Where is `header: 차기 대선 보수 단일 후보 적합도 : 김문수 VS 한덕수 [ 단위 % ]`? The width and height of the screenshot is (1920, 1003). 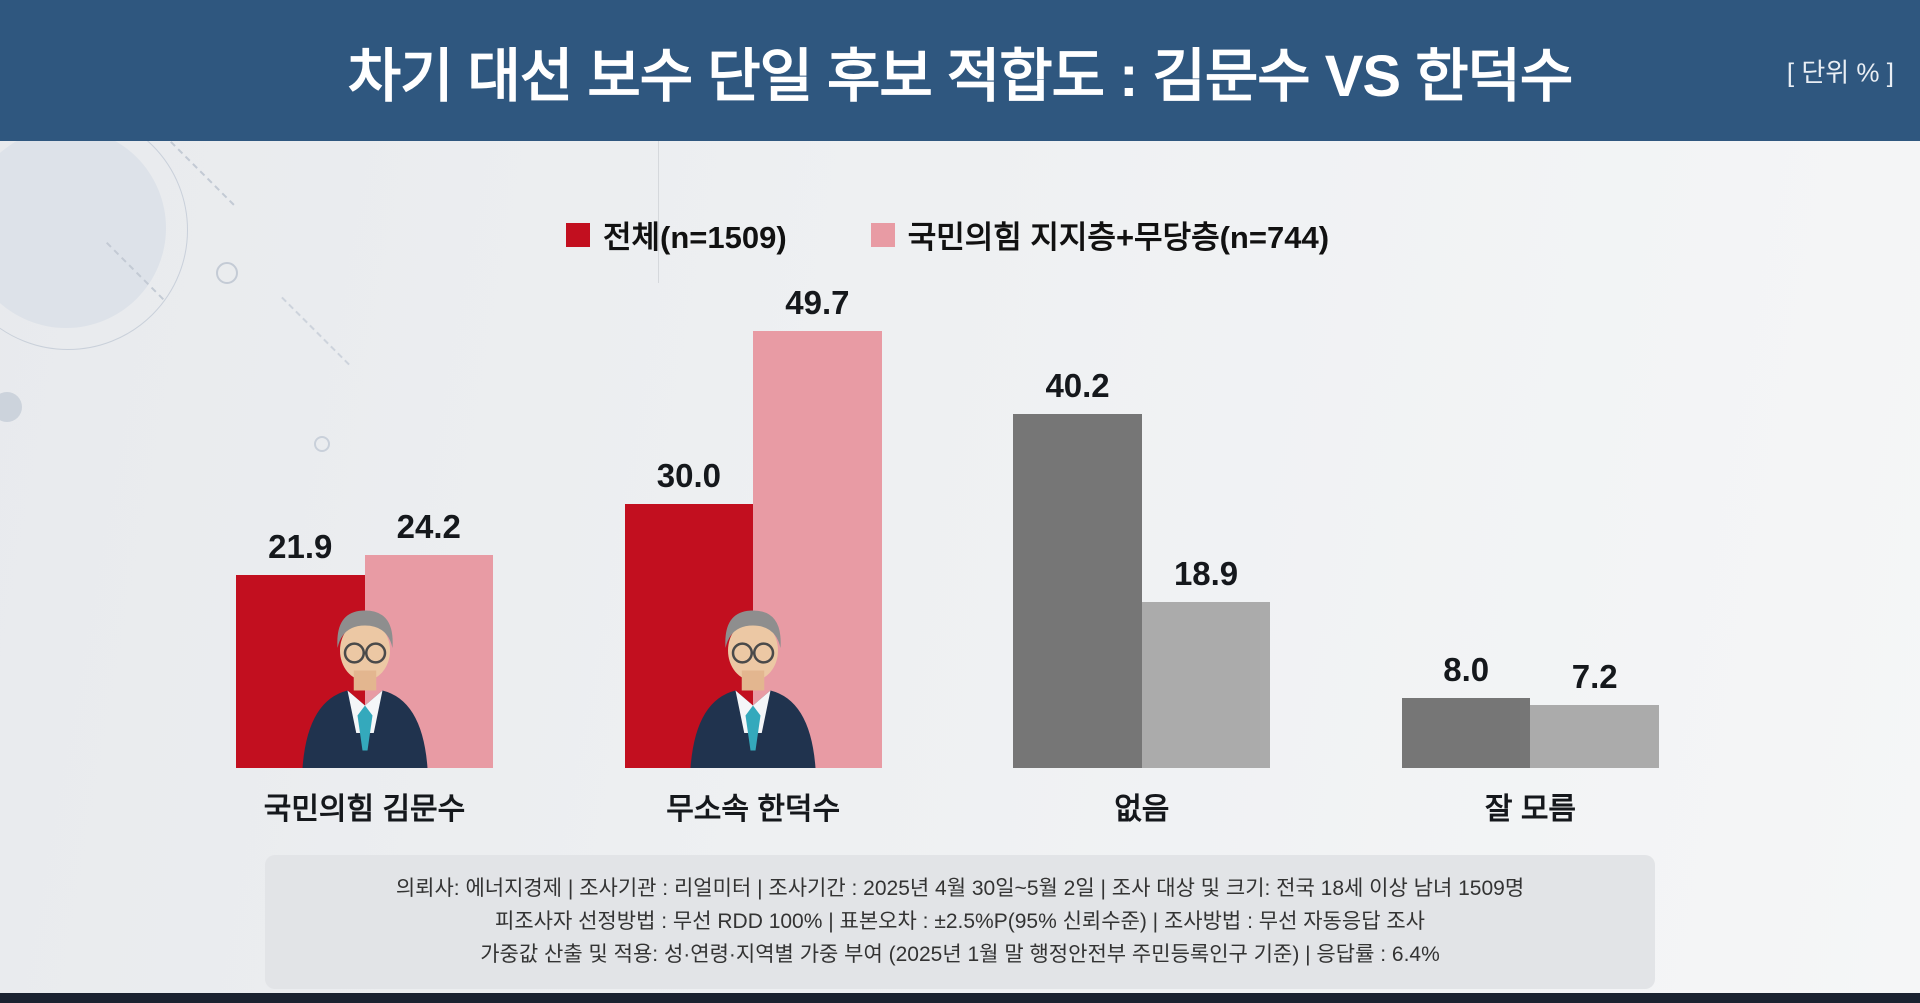
header: 차기 대선 보수 단일 후보 적합도 : 김문수 VS 한덕수 [ 단위 % ] is located at coordinates (960, 70).